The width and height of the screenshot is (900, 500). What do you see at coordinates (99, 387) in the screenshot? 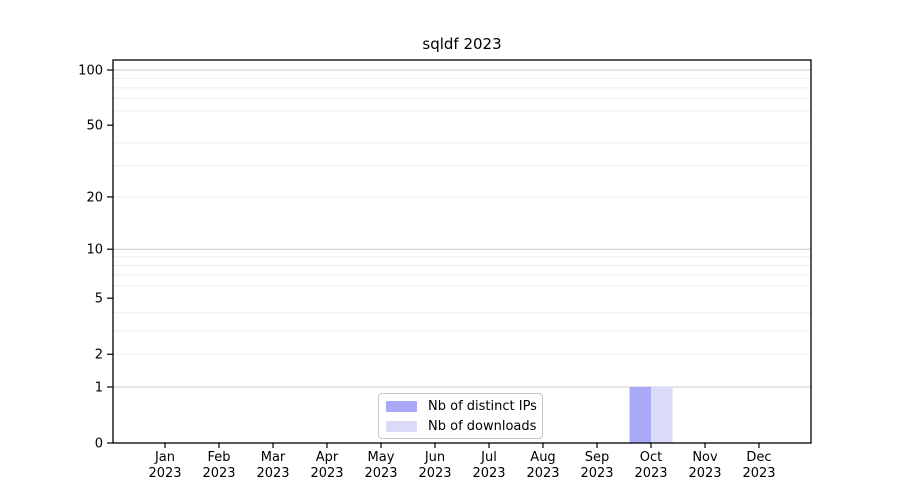
I see `y-tick-label: 1` at bounding box center [99, 387].